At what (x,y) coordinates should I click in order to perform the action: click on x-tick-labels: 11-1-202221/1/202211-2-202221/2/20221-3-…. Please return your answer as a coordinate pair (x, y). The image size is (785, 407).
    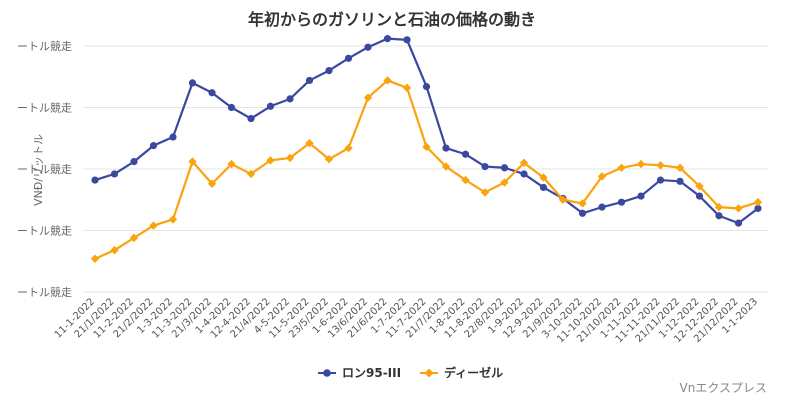
    Looking at the image, I should click on (406, 320).